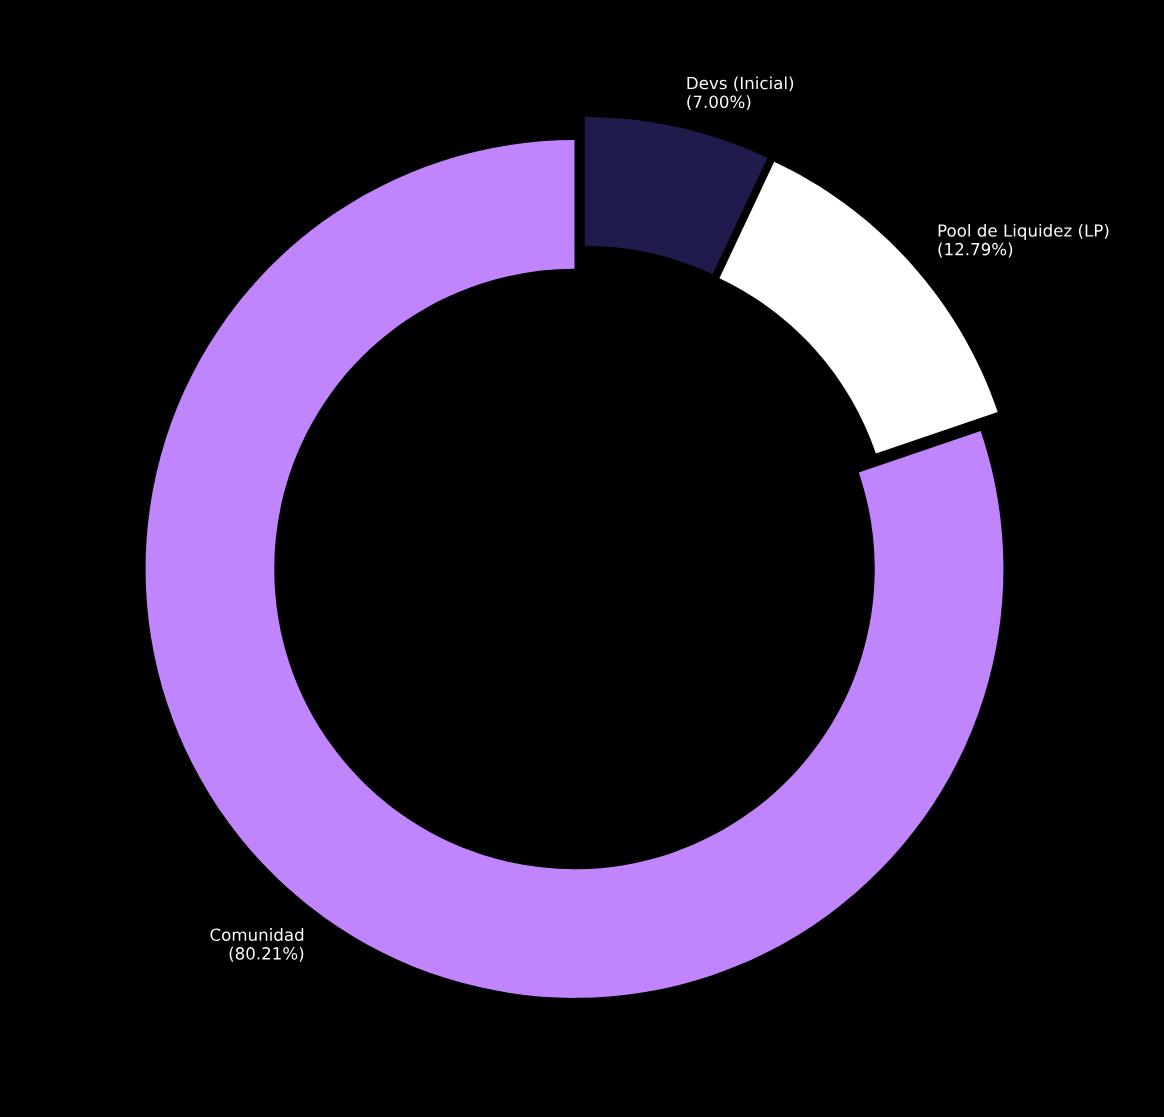 The image size is (1164, 1117). What do you see at coordinates (1023, 232) in the screenshot?
I see `slice-label: Pool de Liquidez (LP)` at bounding box center [1023, 232].